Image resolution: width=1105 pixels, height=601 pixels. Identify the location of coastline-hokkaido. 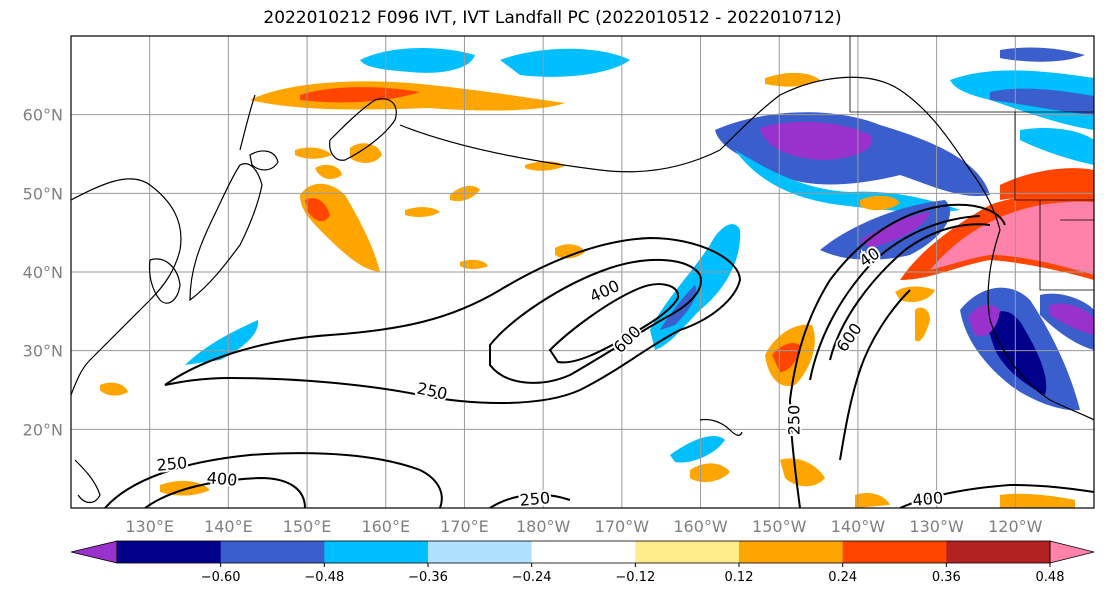
(264, 160).